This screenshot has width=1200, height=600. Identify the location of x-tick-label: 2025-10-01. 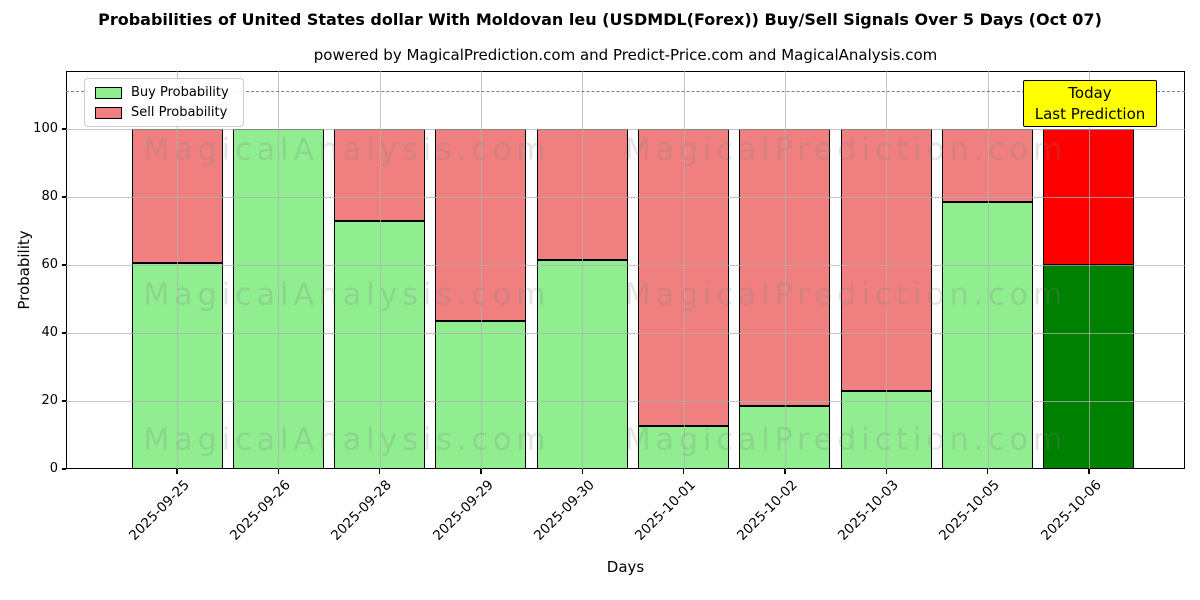
(665, 510).